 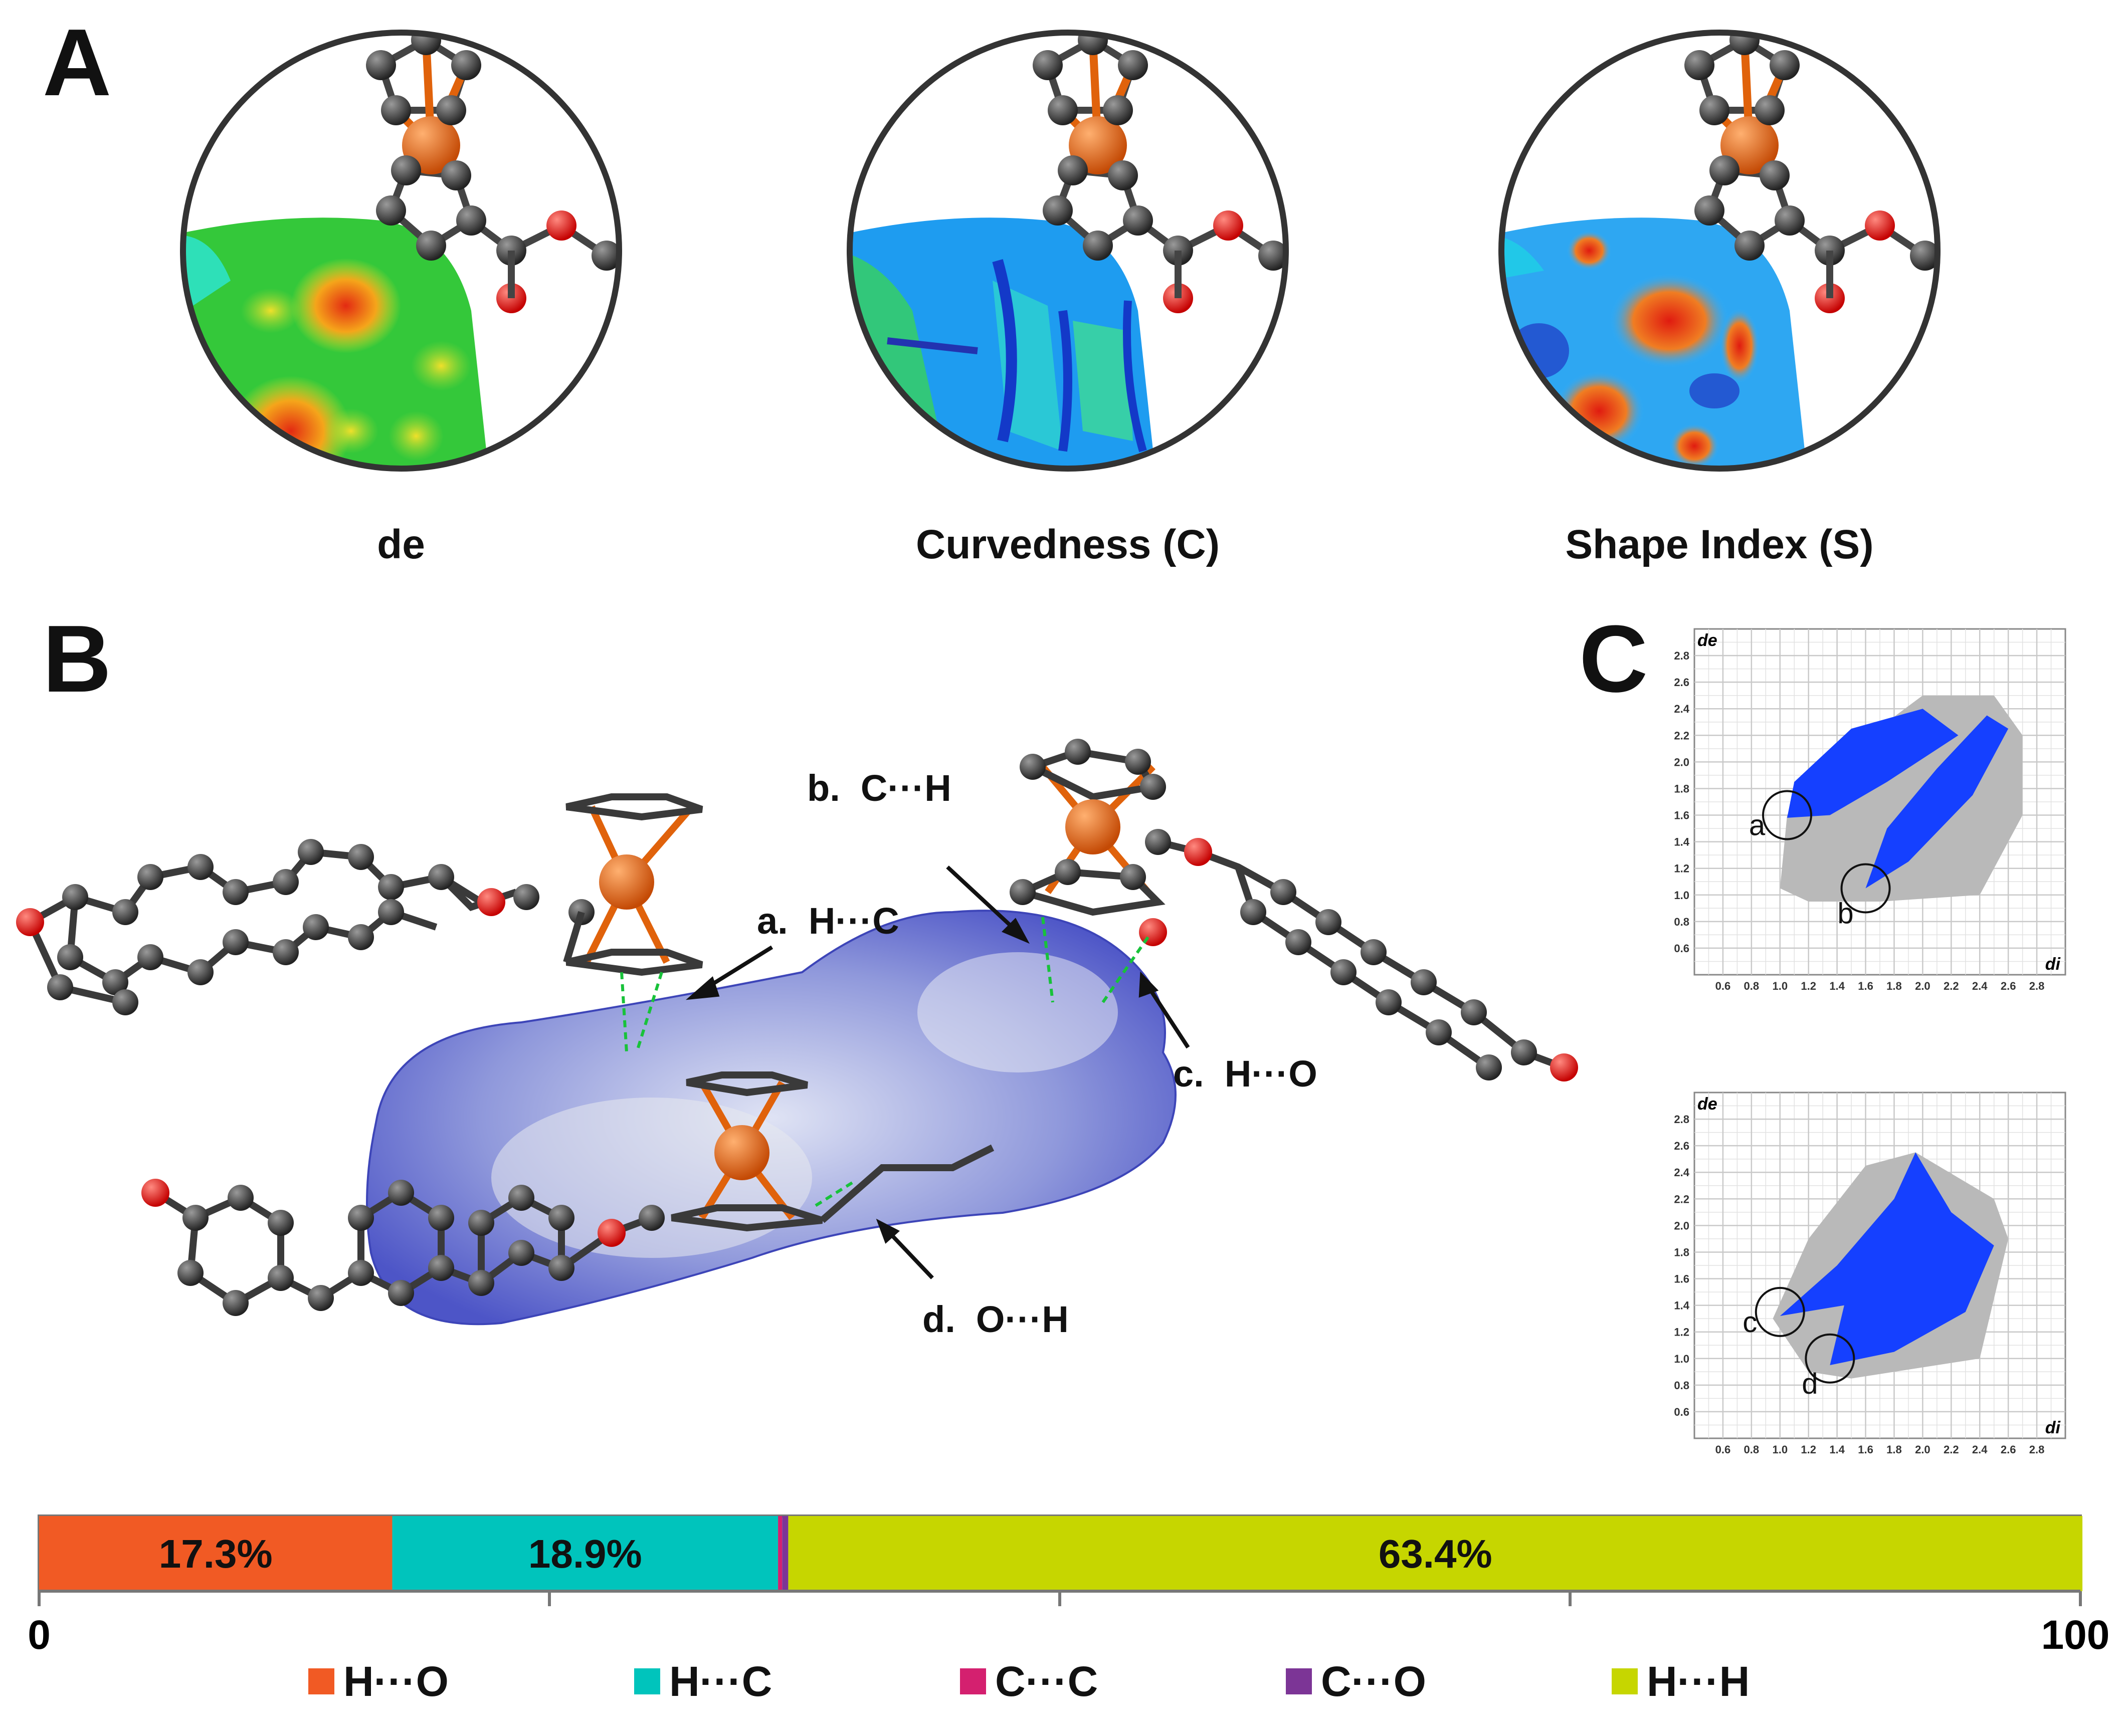 I want to click on legend-h-h: H···H, so click(x=1681, y=1681).